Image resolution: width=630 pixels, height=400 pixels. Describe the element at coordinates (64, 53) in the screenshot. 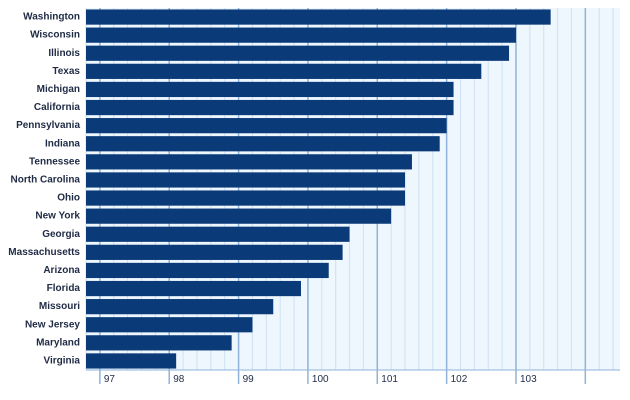

I see `category-label: Illinois` at that location.